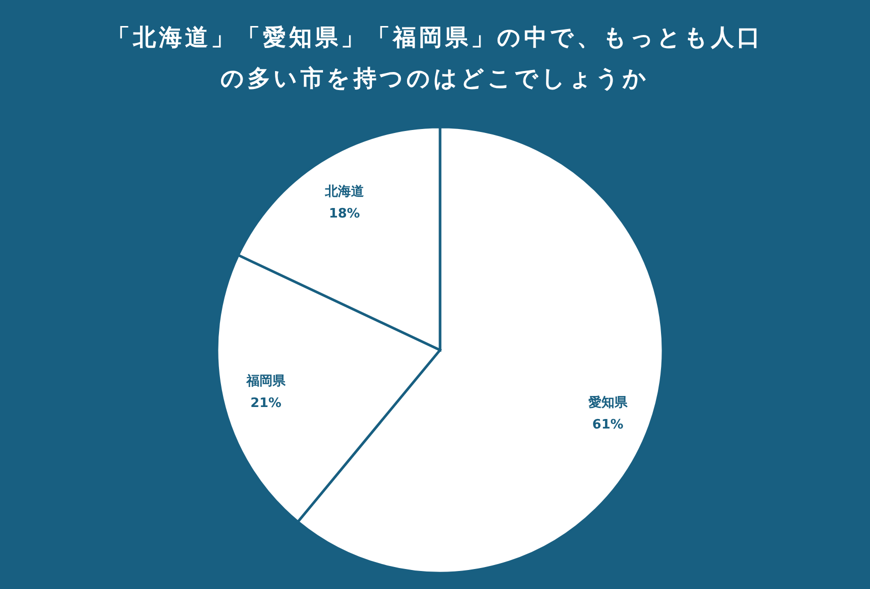 This screenshot has height=589, width=870. Describe the element at coordinates (435, 59) in the screenshot. I see `chart-title: 「北海道」「愛知県」「福岡県」の中で、もっとも人口の多い市を持つのはどこでしょうか` at that location.